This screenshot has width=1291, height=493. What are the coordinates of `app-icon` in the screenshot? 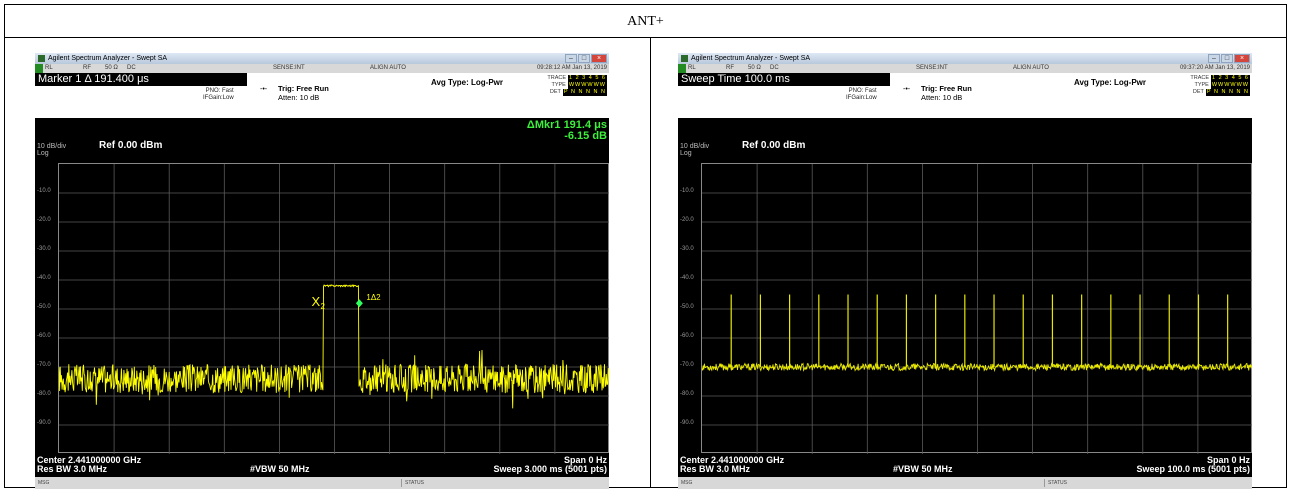 It's located at (41, 58).